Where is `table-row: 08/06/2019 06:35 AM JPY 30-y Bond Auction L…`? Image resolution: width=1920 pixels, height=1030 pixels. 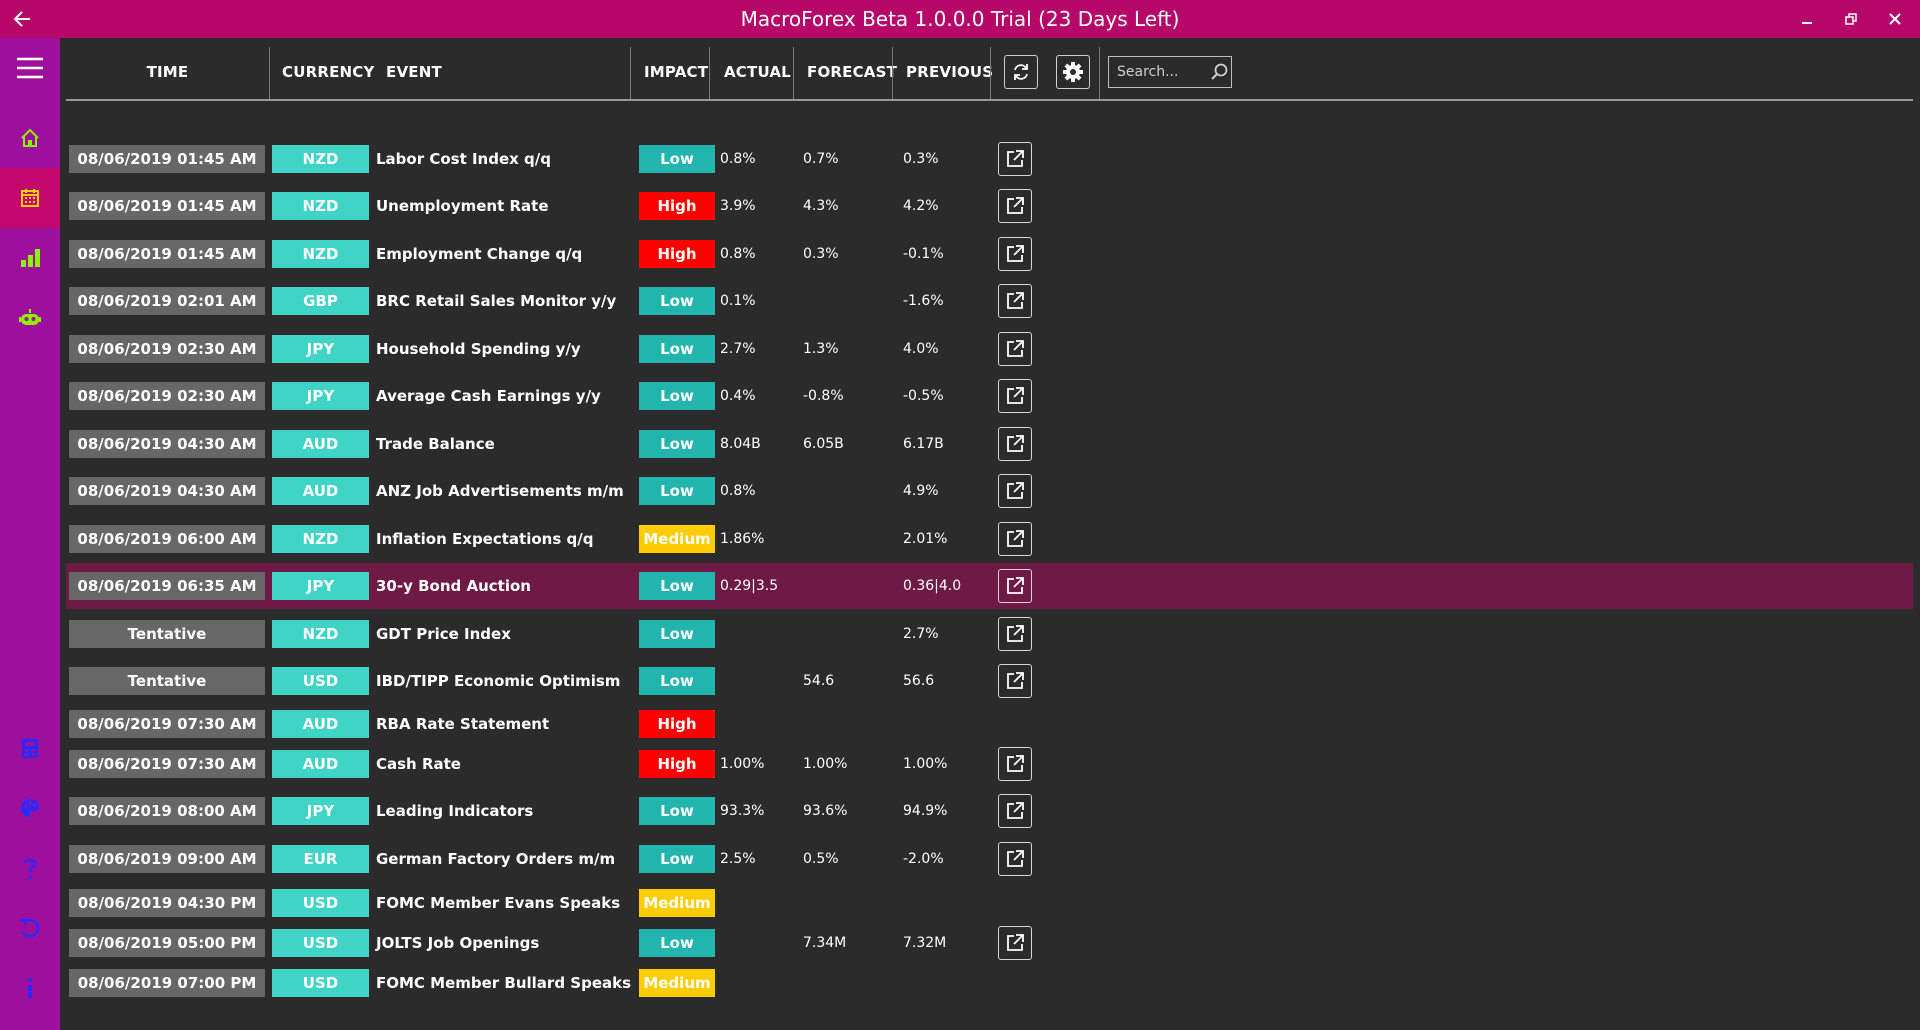
table-row: 08/06/2019 06:35 AM JPY 30-y Bond Auction L… is located at coordinates (989, 586).